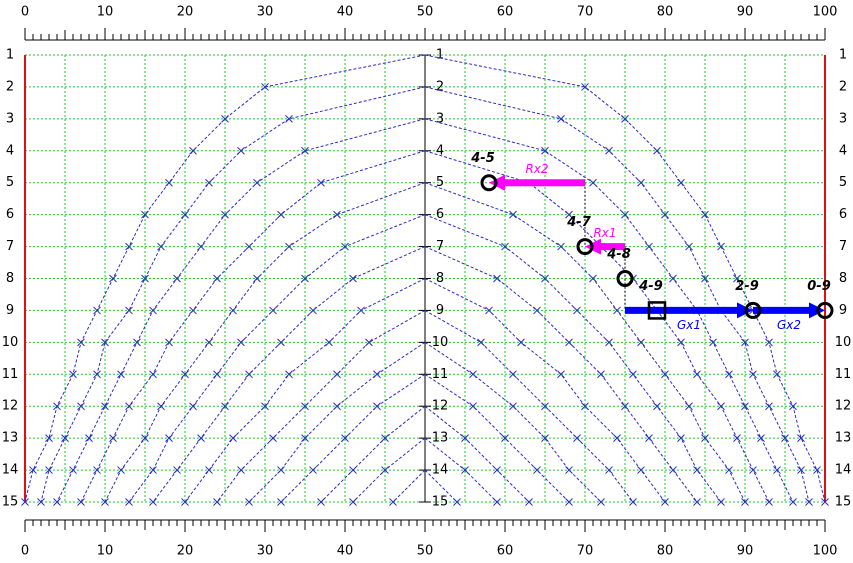 The width and height of the screenshot is (853, 563). I want to click on center-label: 3, so click(440, 118).